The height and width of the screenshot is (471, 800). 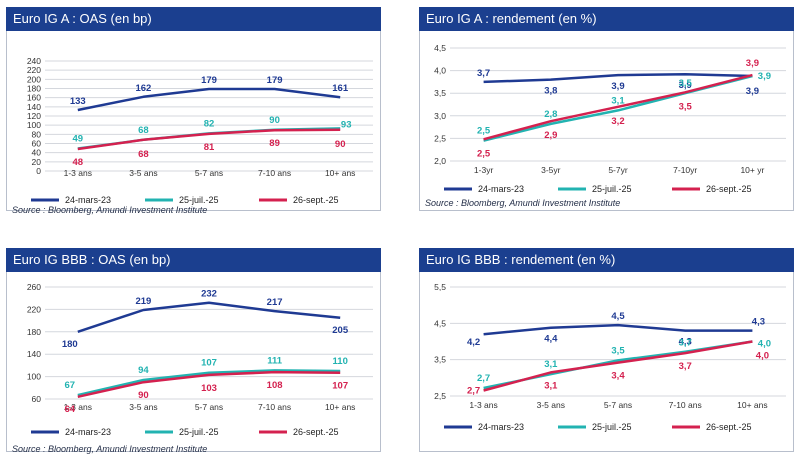 What do you see at coordinates (37, 162) in the screenshot?
I see `y-tick-label: 20` at bounding box center [37, 162].